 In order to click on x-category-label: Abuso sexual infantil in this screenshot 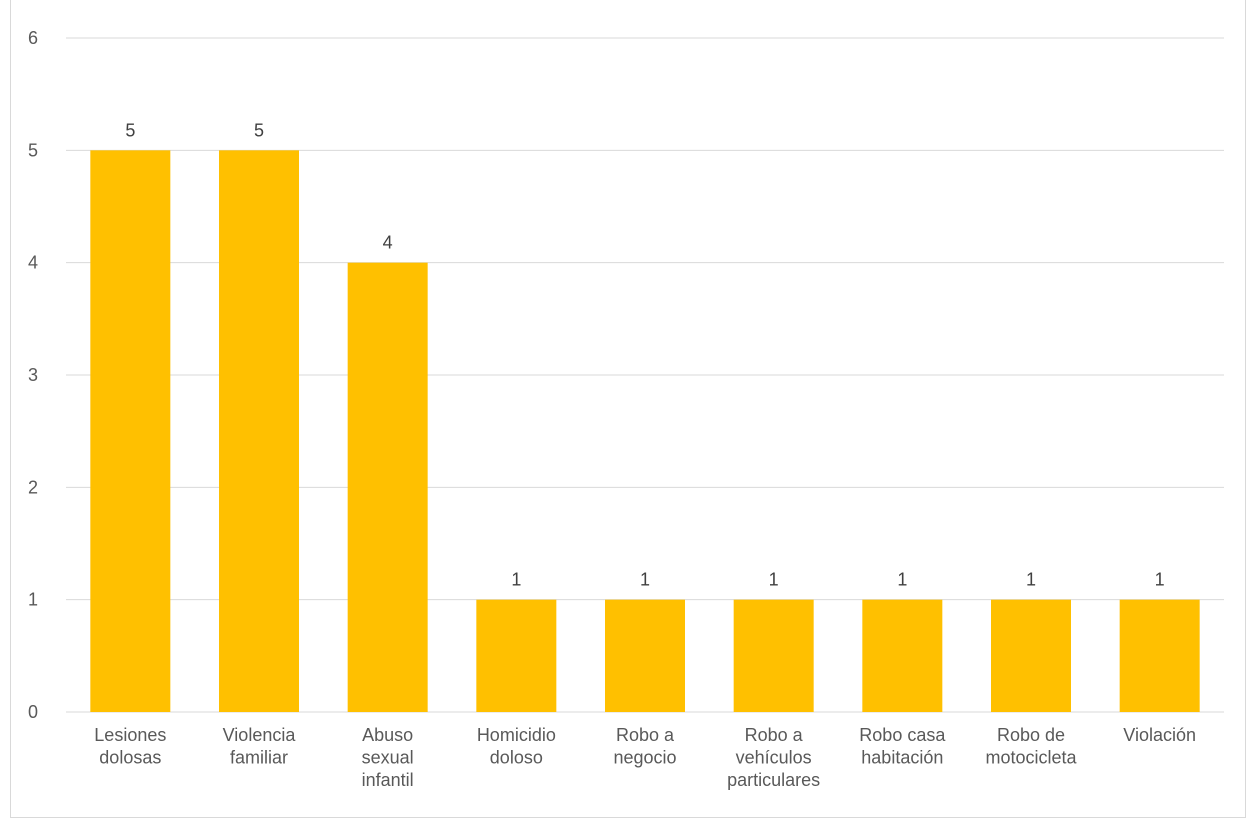, I will do `click(388, 757)`.